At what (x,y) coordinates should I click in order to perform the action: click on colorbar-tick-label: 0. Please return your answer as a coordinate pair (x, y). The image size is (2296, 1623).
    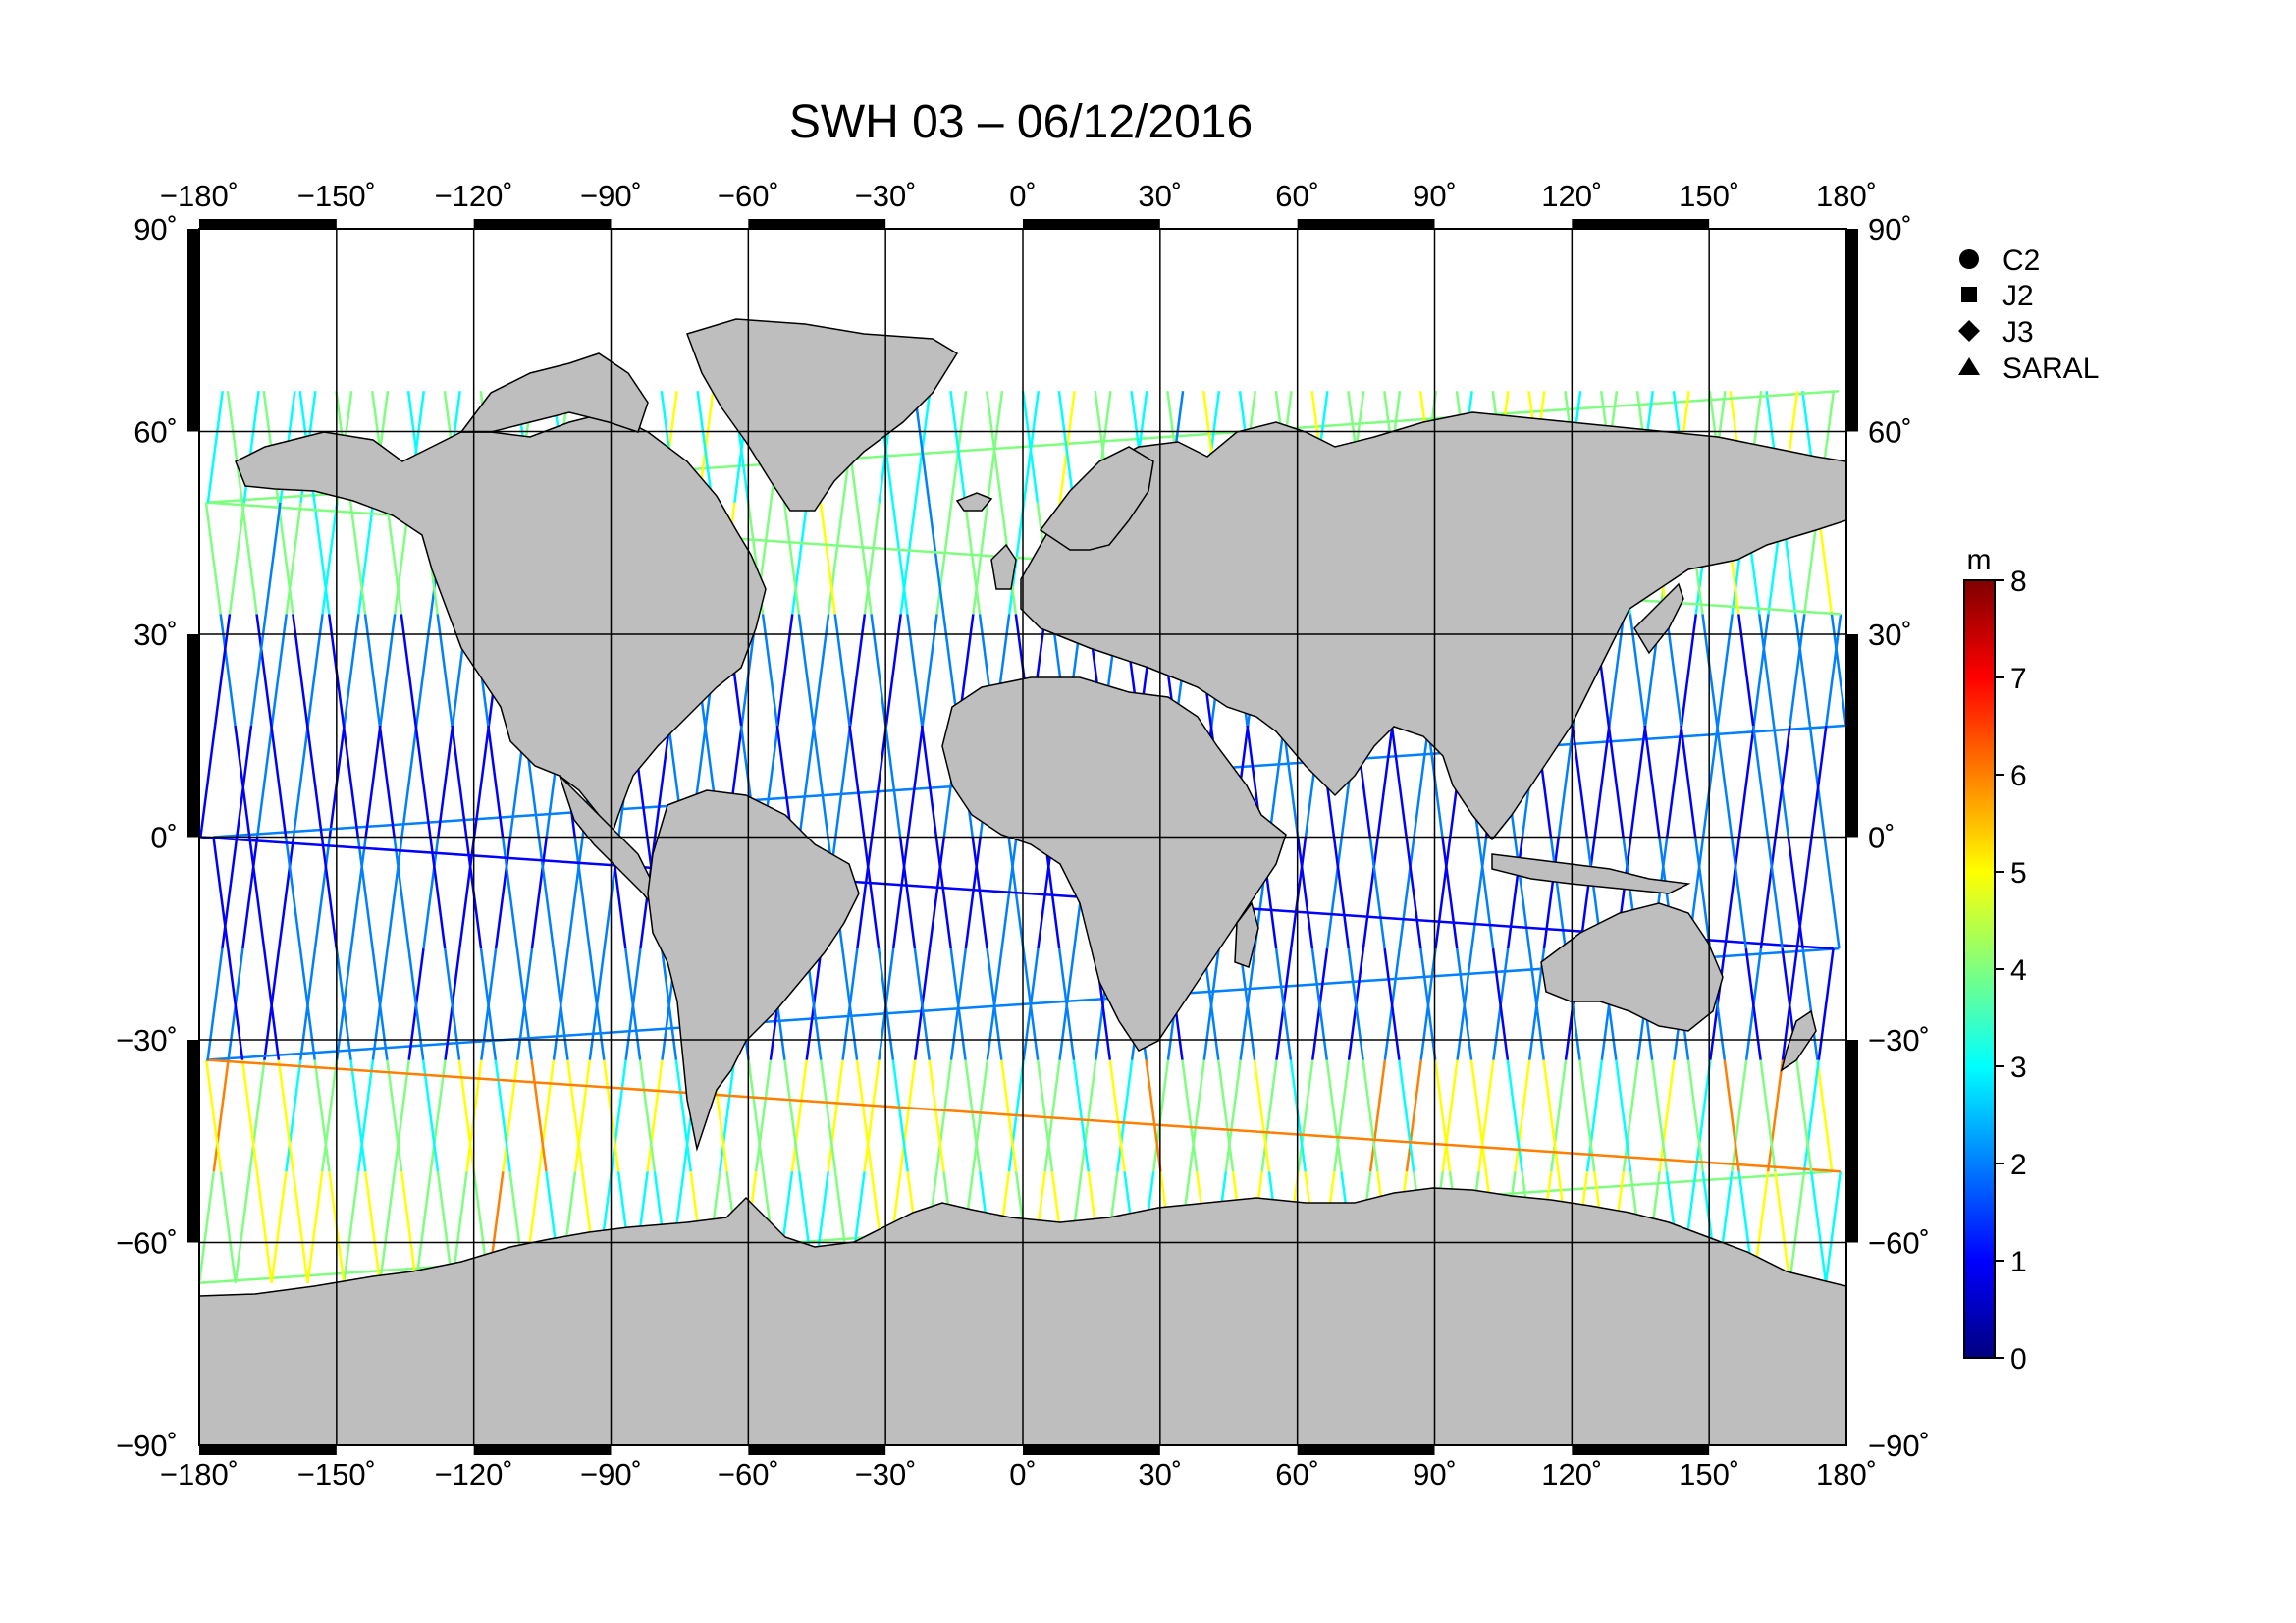
    Looking at the image, I should click on (2018, 1360).